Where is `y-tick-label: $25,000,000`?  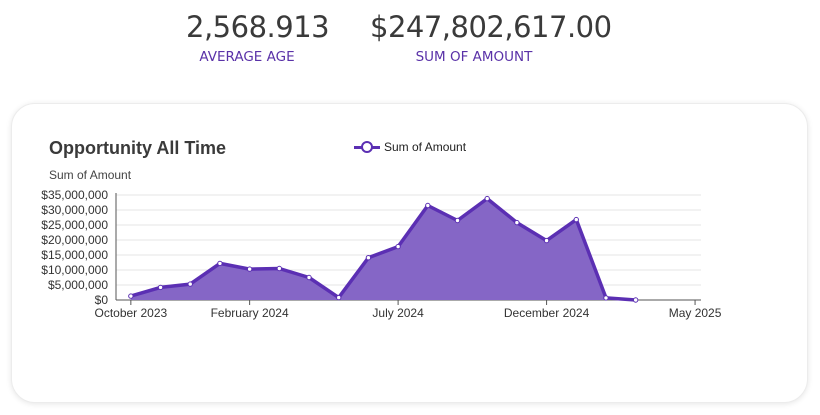
y-tick-label: $25,000,000 is located at coordinates (74, 225).